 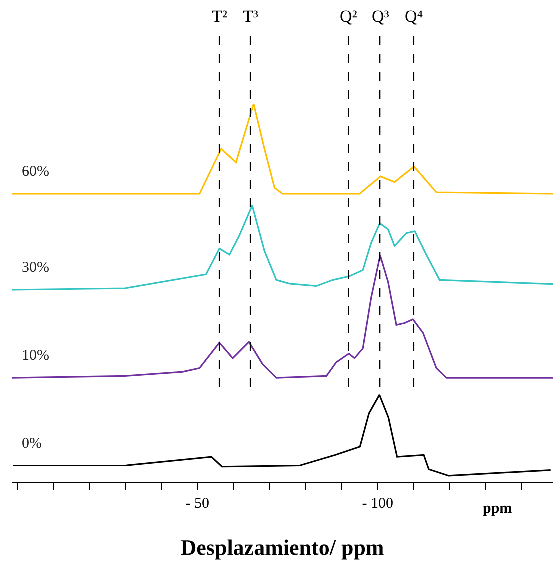 What do you see at coordinates (36, 268) in the screenshot?
I see `series-label: 30%` at bounding box center [36, 268].